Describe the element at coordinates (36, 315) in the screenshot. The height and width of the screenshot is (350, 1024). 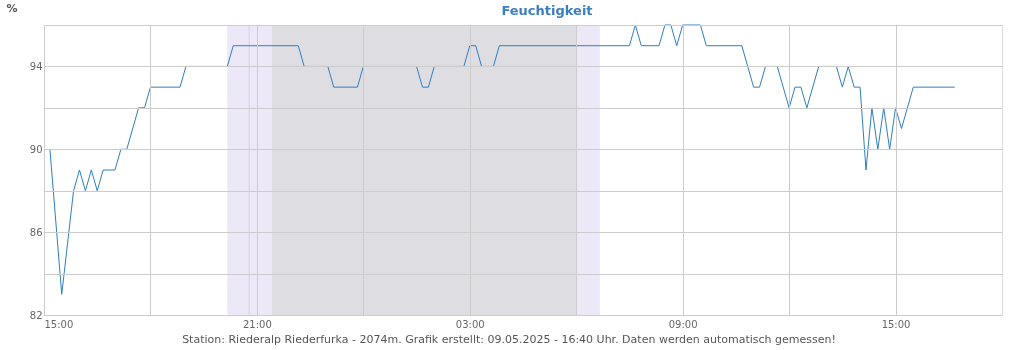
I see `y-tick-label: 82` at that location.